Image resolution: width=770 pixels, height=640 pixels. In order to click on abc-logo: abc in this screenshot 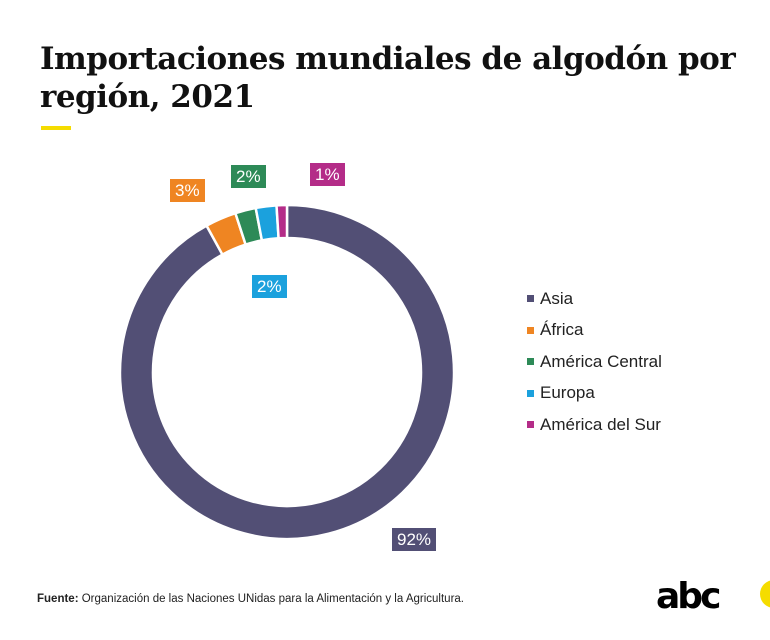, I will do `click(713, 599)`.